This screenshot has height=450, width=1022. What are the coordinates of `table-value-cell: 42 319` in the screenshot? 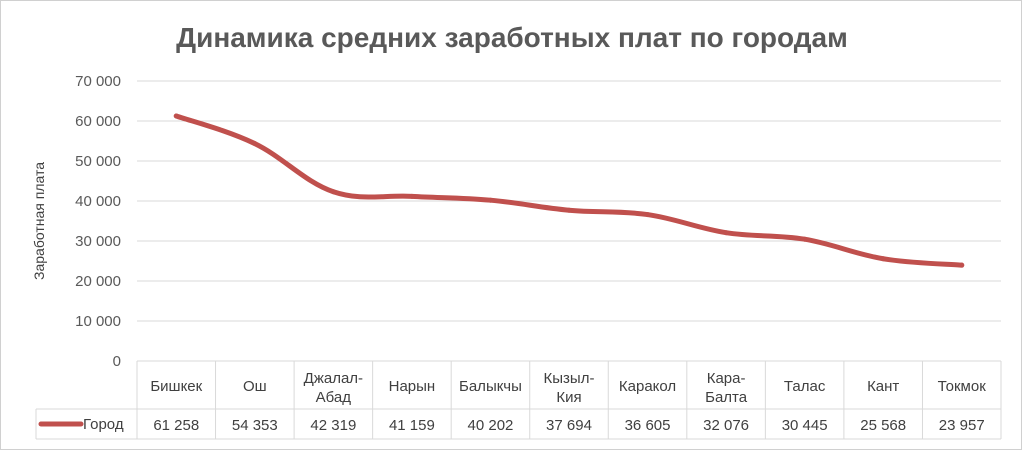 It's located at (333, 425).